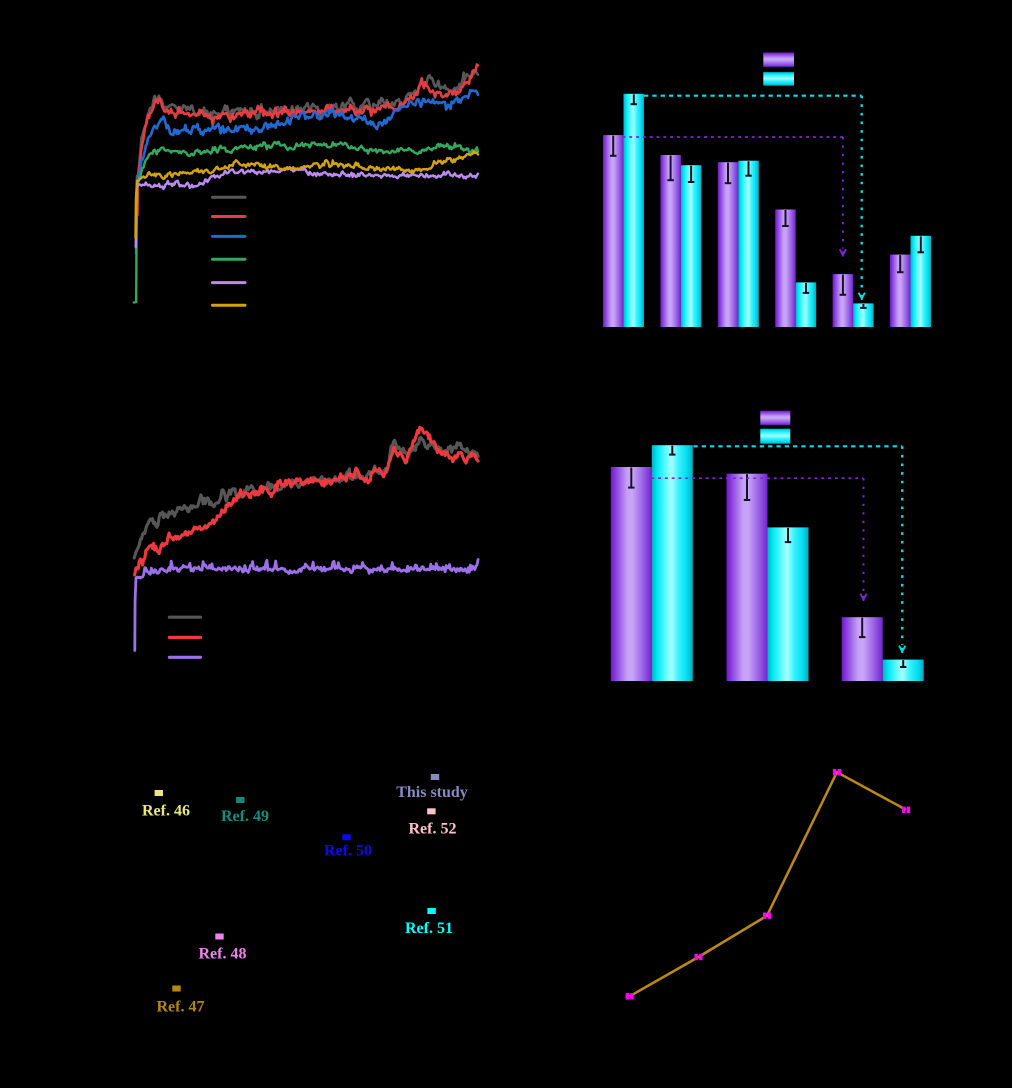 This screenshot has height=1088, width=1012. What do you see at coordinates (348, 851) in the screenshot?
I see `svg-text: Ref. 50` at bounding box center [348, 851].